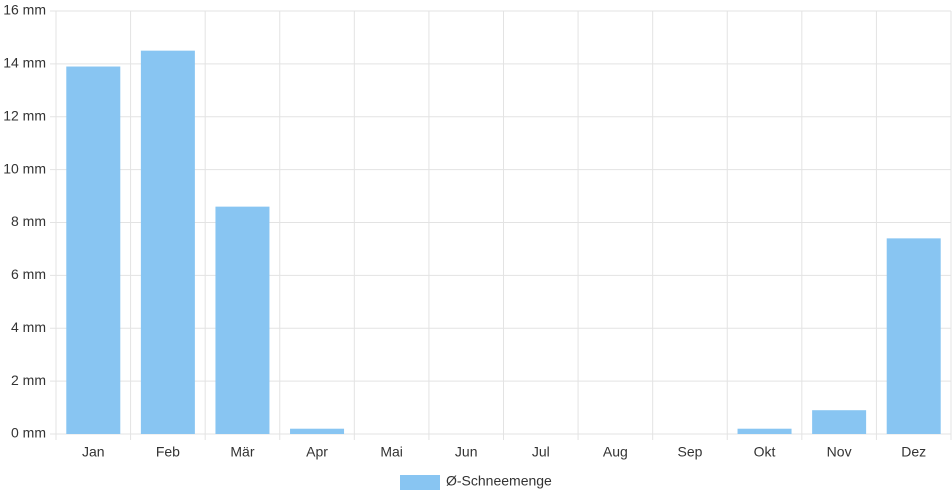  I want to click on x-tick-label: Sep, so click(689, 452).